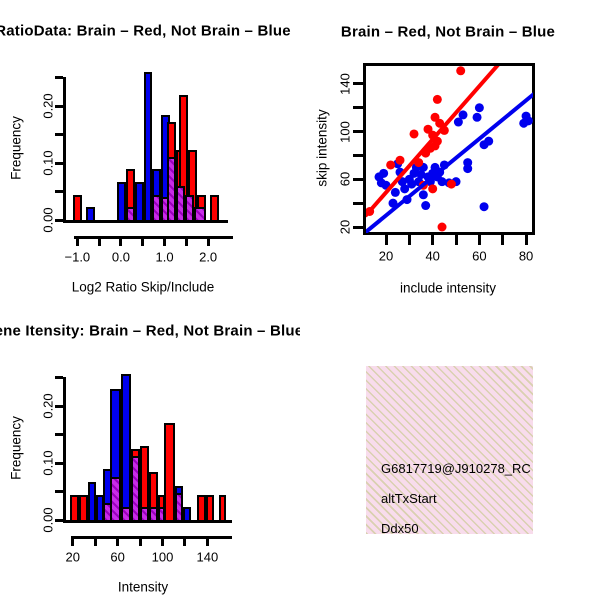  What do you see at coordinates (143, 287) in the screenshot?
I see `ratio-histogram-xlabel: Log2 Ratio Skip/Include` at bounding box center [143, 287].